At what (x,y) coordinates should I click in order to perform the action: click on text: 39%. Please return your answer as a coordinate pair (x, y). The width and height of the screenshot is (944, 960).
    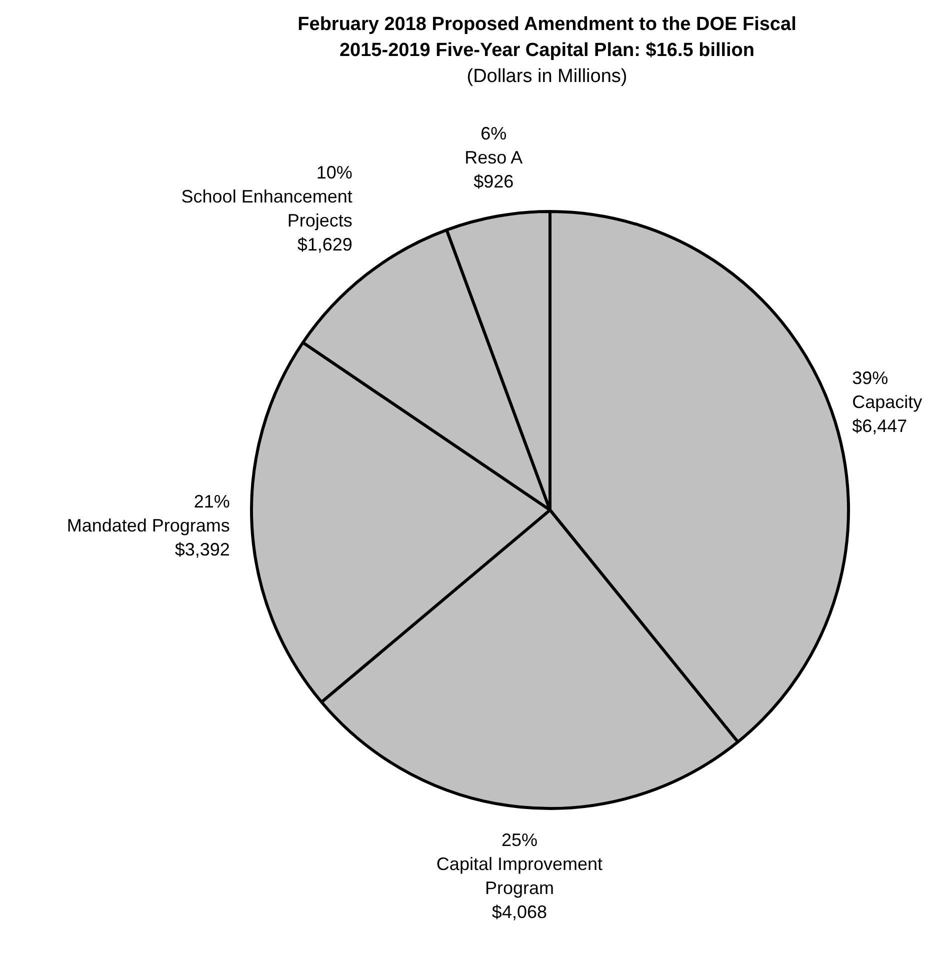
    Looking at the image, I should click on (870, 378).